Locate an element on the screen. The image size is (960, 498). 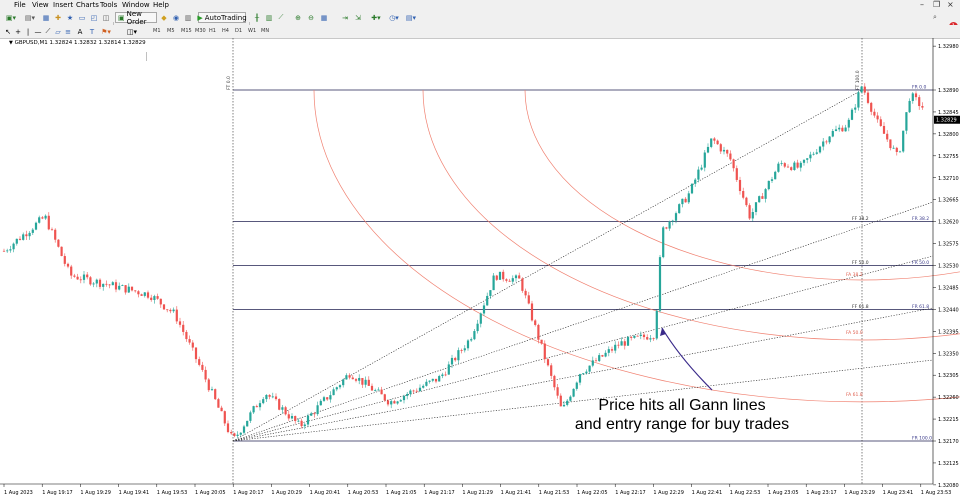
price-label: 1.32125 is located at coordinates (948, 464).